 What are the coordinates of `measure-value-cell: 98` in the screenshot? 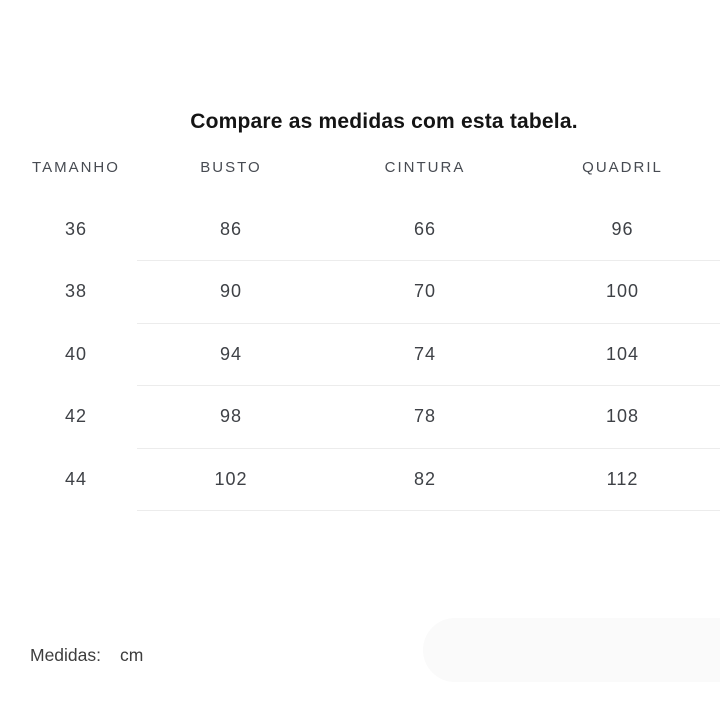 It's located at (231, 417).